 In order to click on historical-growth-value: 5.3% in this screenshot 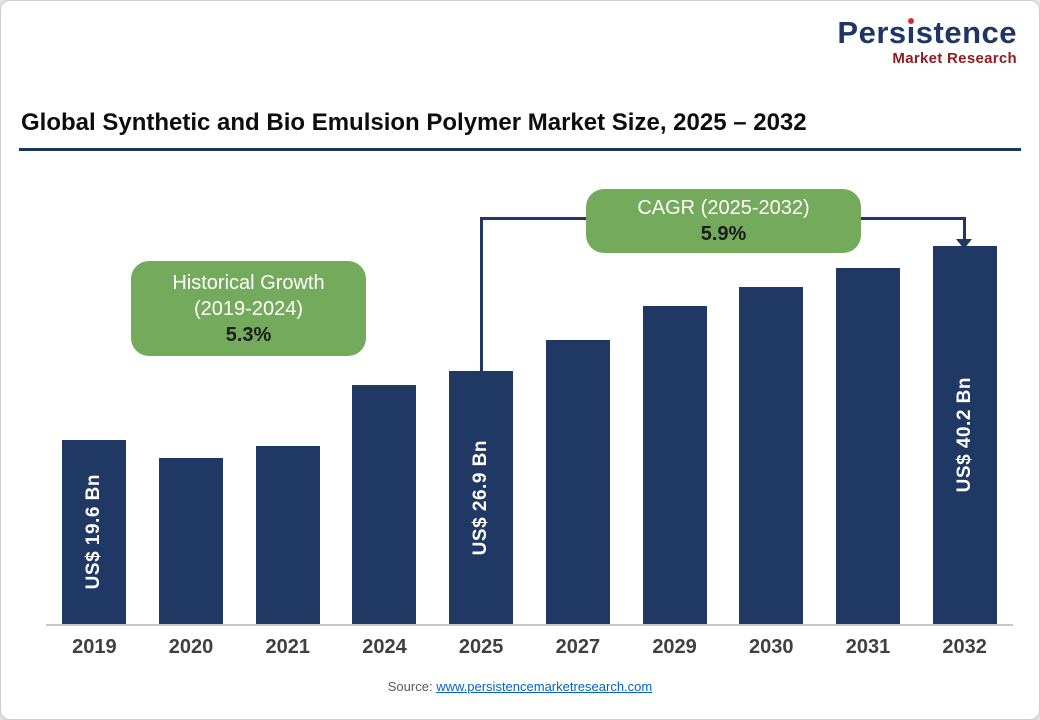, I will do `click(248, 334)`.